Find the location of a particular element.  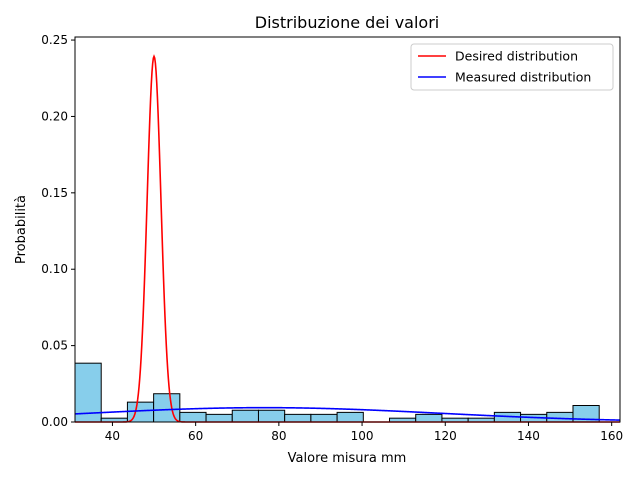

x-axis-label: Valore misura mm is located at coordinates (347, 458).